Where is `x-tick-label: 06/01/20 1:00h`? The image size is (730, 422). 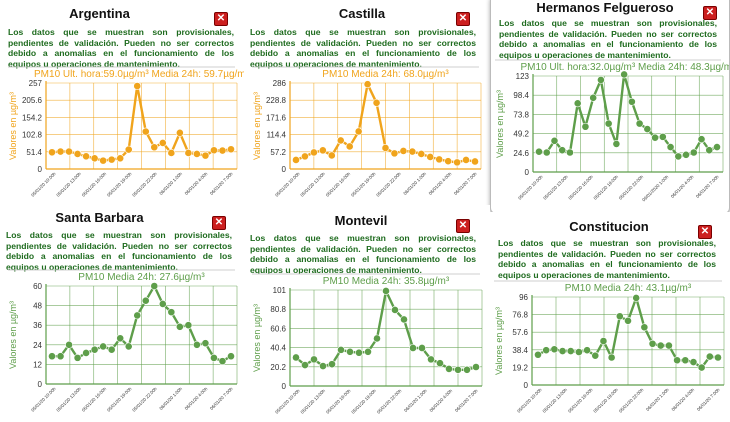 x-tick-label: 06/01/20 1:00h is located at coordinates (170, 183).